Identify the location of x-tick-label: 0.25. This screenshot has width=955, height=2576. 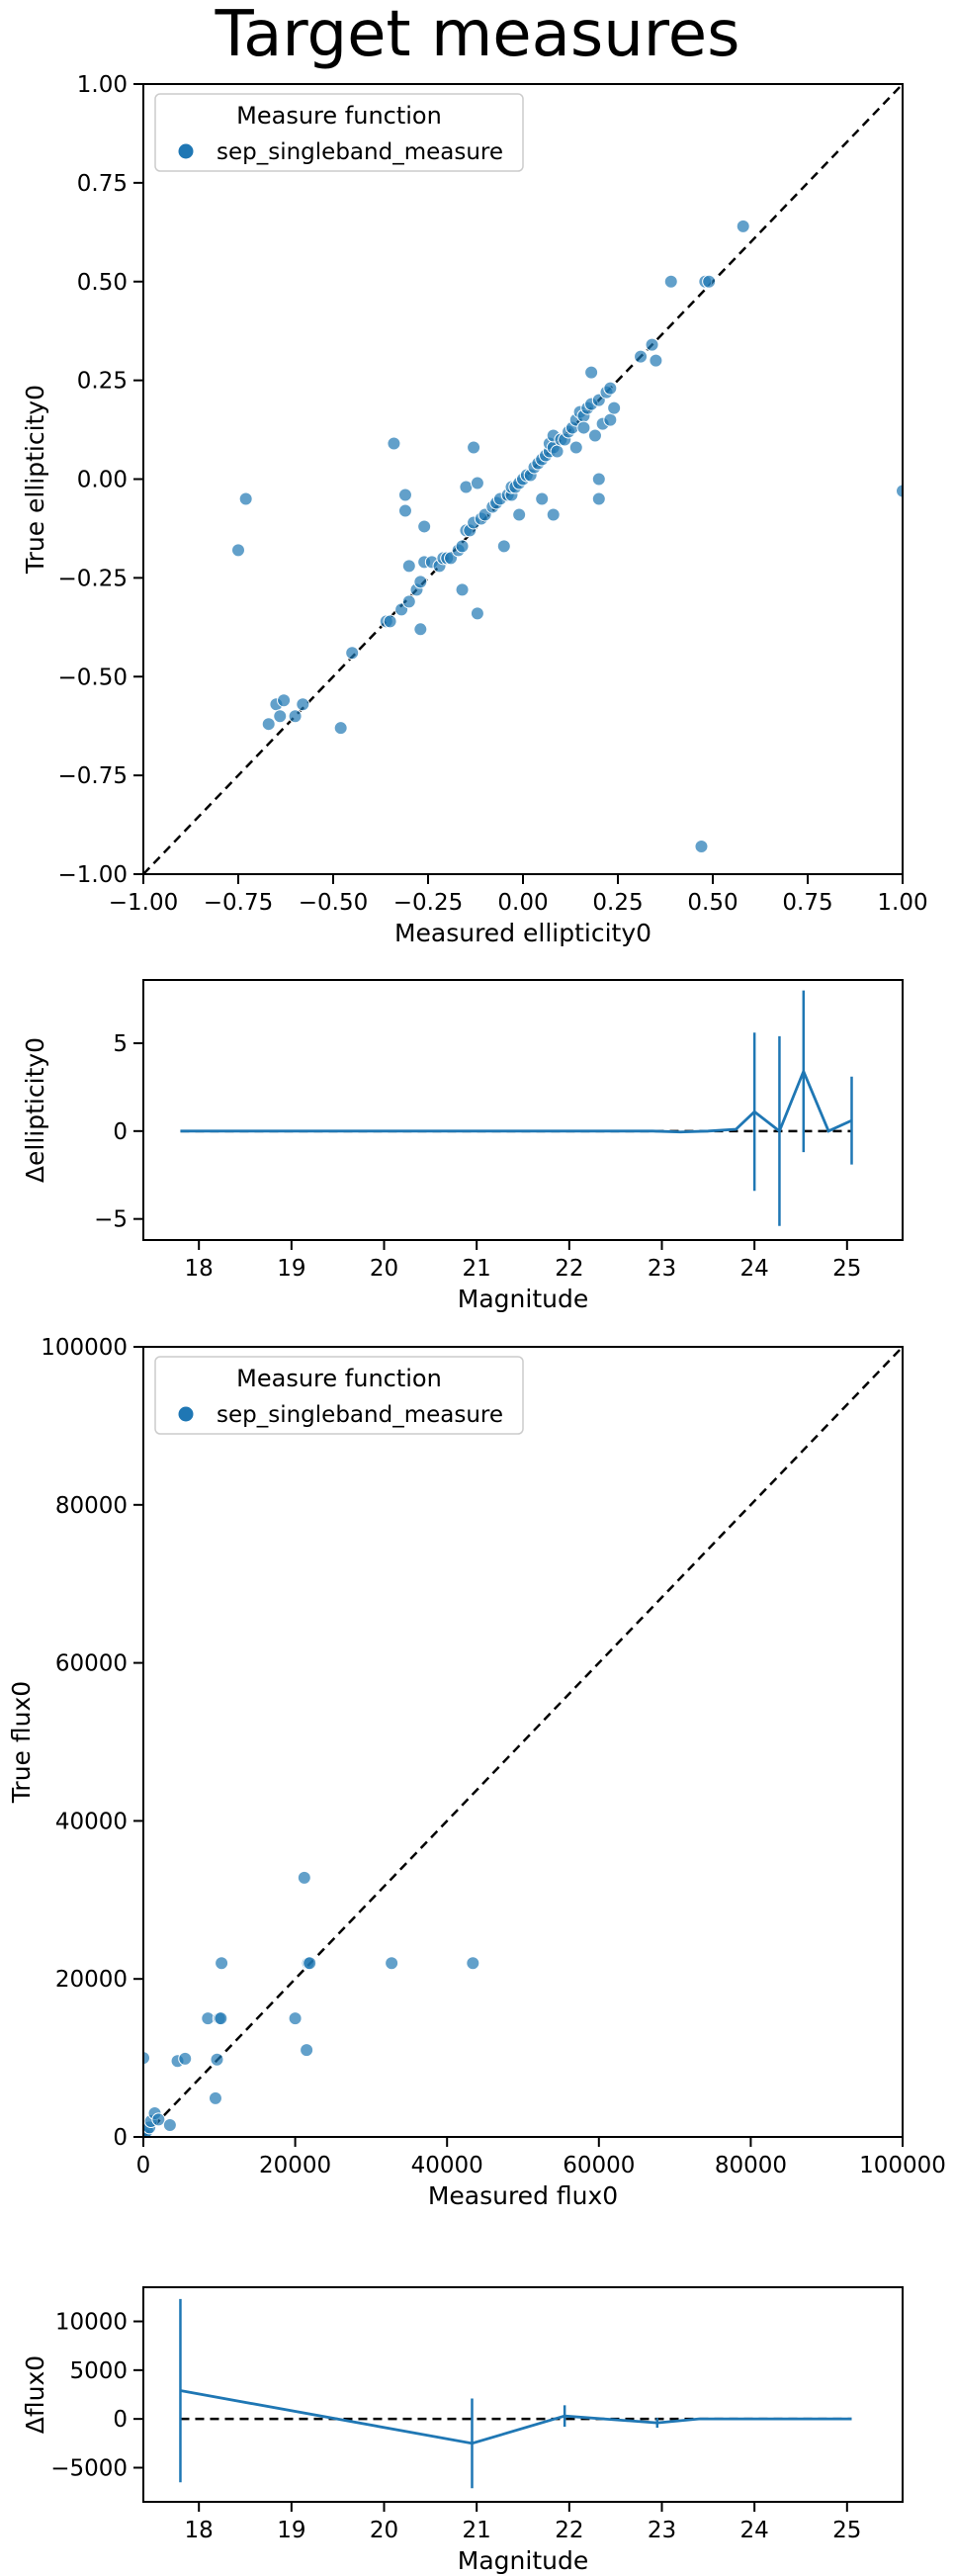
(617, 903).